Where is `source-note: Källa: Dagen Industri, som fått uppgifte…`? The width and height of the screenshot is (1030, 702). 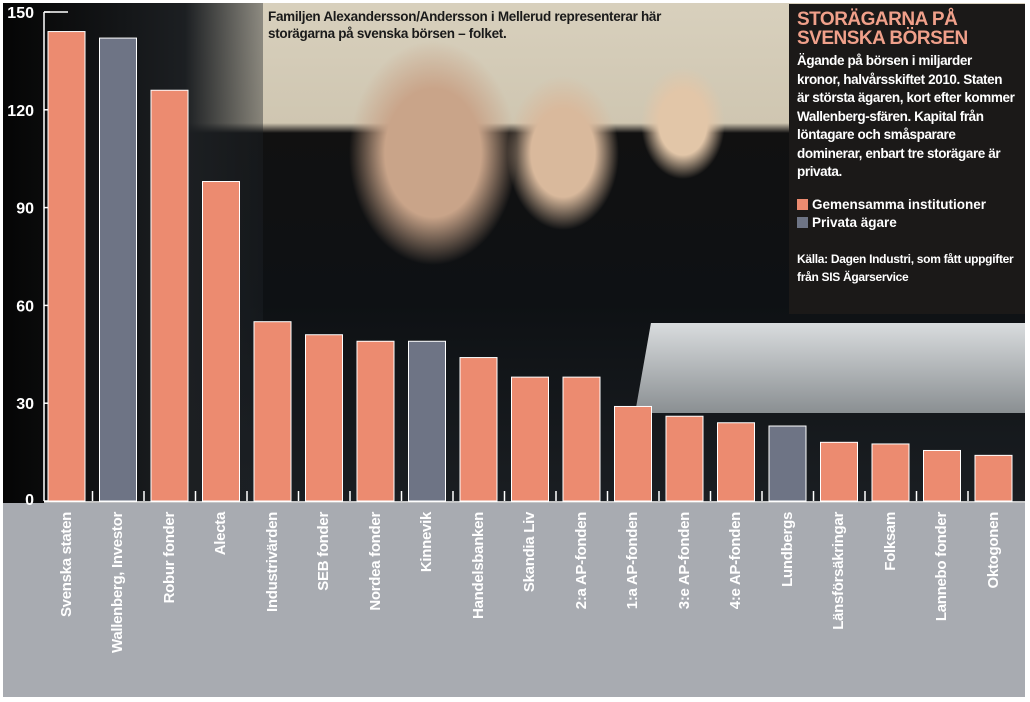 source-note: Källa: Dagen Industri, som fått uppgifte… is located at coordinates (905, 267).